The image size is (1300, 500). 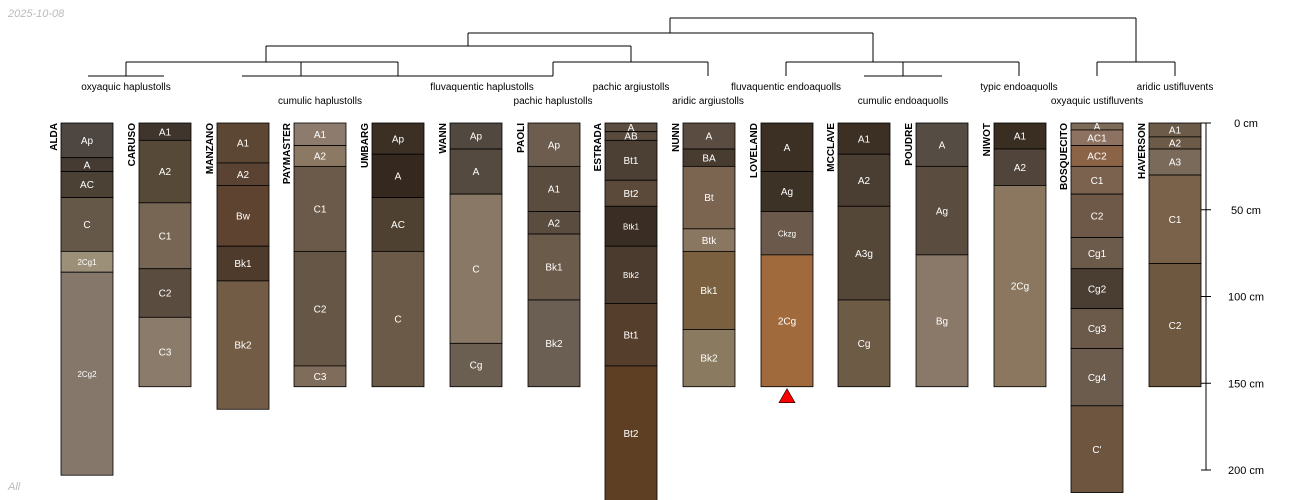 What do you see at coordinates (1246, 124) in the screenshot?
I see `depth-tick-label: 0 cm` at bounding box center [1246, 124].